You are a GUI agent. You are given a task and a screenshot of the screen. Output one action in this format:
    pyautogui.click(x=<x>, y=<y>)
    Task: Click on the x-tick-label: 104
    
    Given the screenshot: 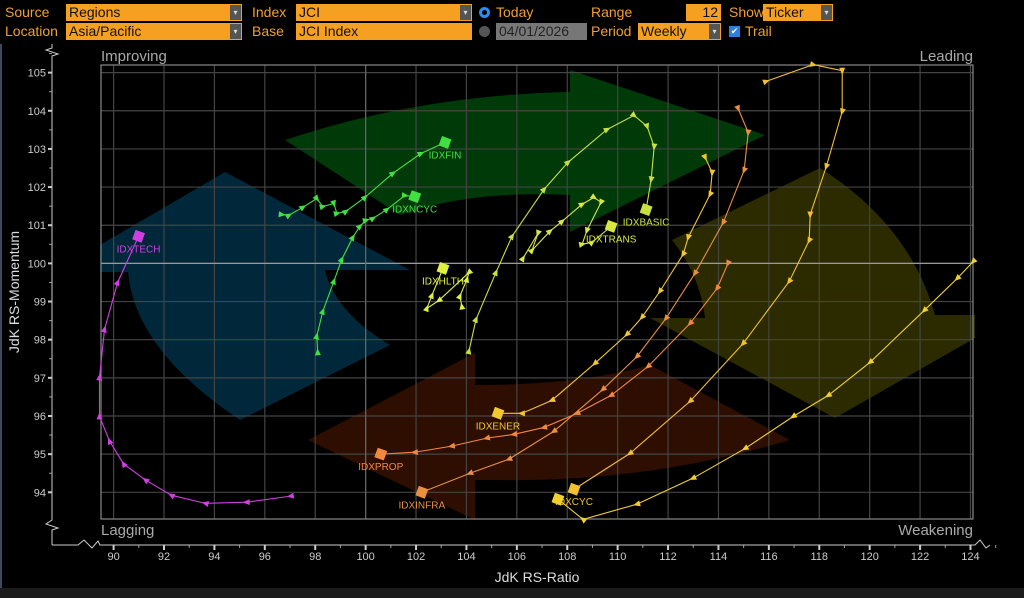 What is the action you would take?
    pyautogui.click(x=466, y=557)
    